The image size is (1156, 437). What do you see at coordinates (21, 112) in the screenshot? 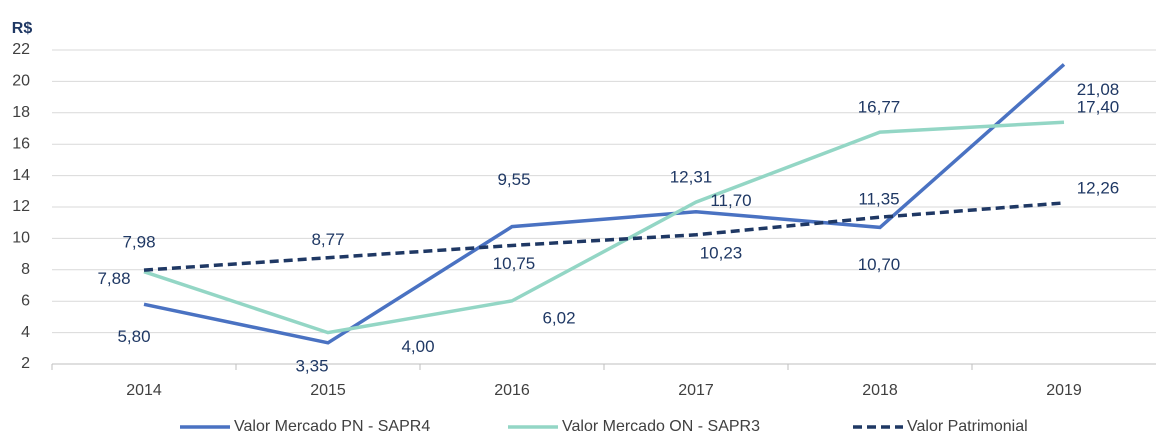
I see `y-tick-label: 18` at bounding box center [21, 112].